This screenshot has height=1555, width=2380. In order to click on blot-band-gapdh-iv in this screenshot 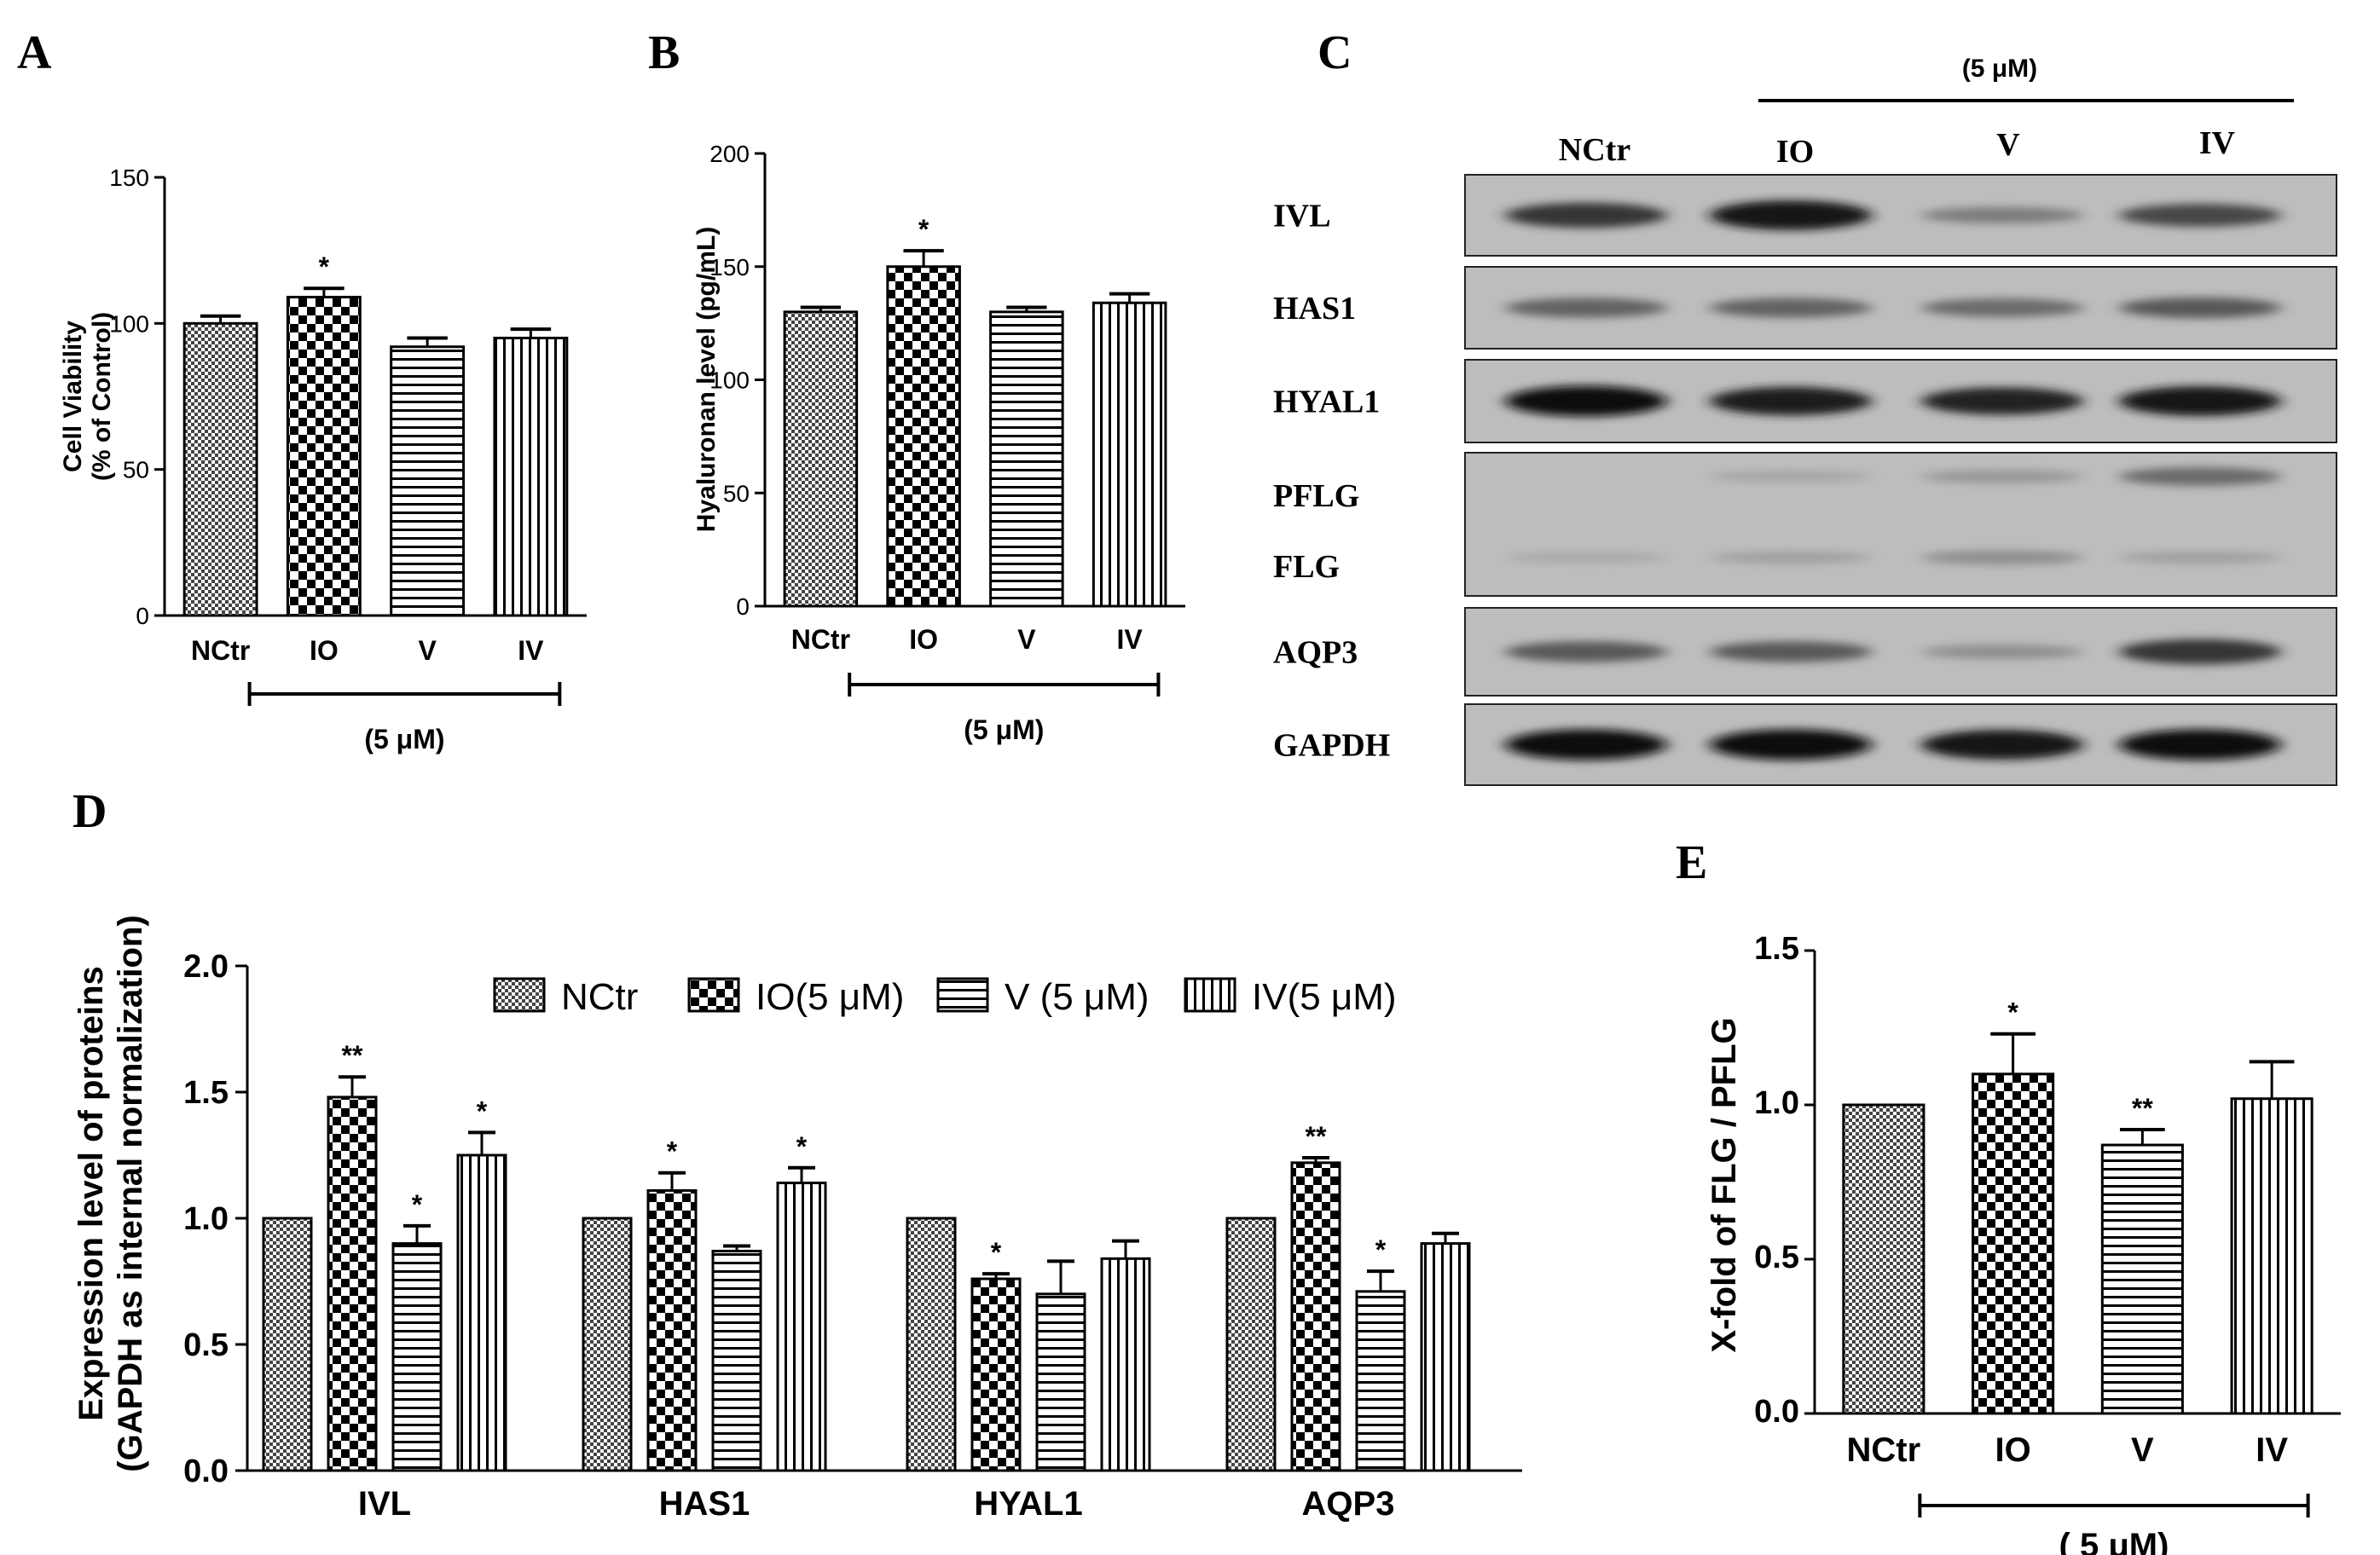, I will do `click(2200, 744)`.